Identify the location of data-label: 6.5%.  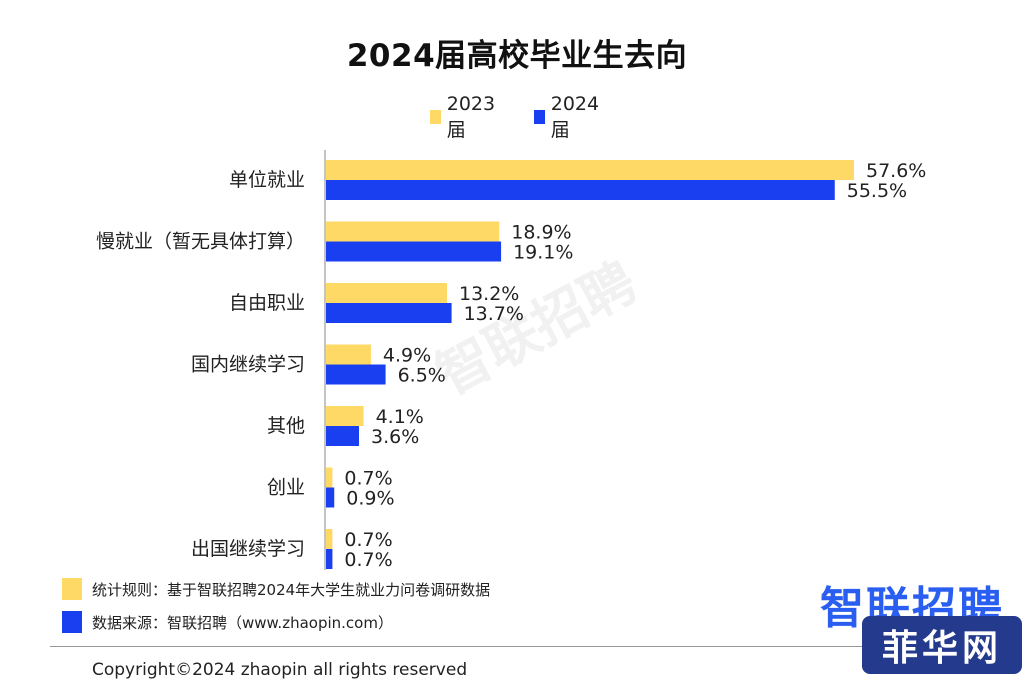
(422, 376).